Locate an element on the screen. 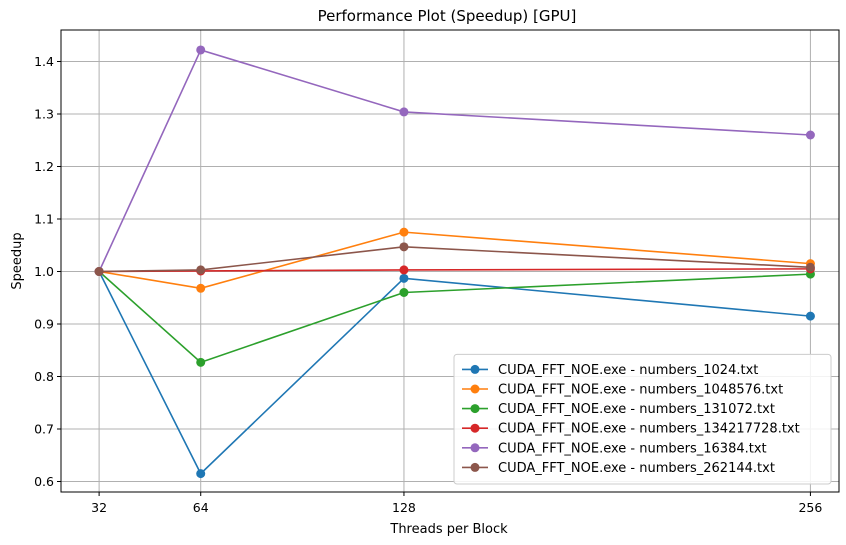  x-tick-label: 256 is located at coordinates (810, 507).